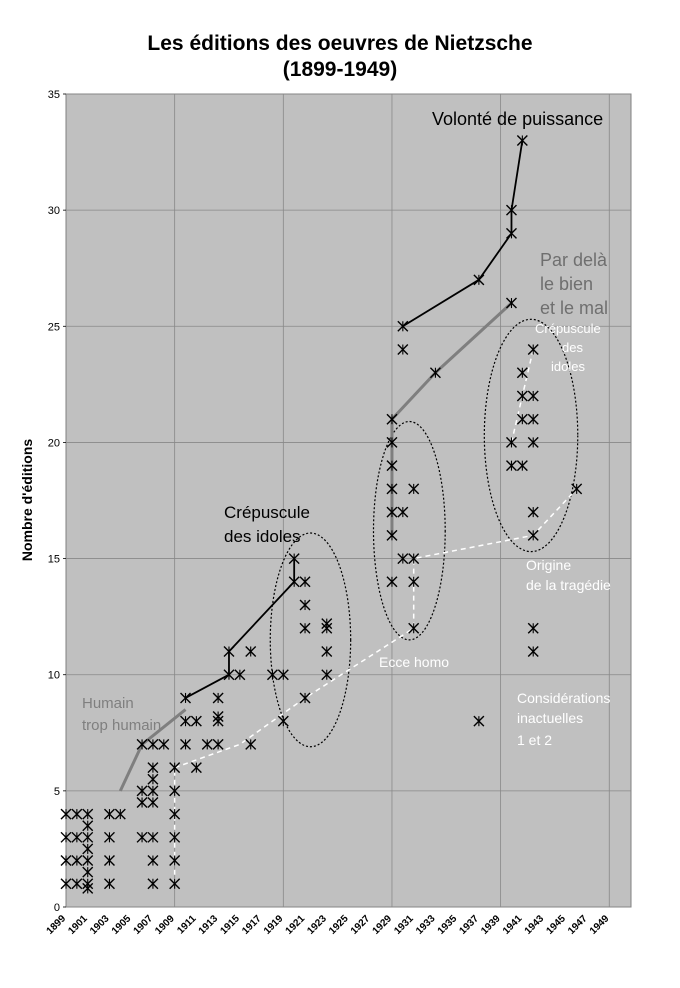 This screenshot has width=680, height=988. What do you see at coordinates (54, 95) in the screenshot?
I see `y-tick-label: 35` at bounding box center [54, 95].